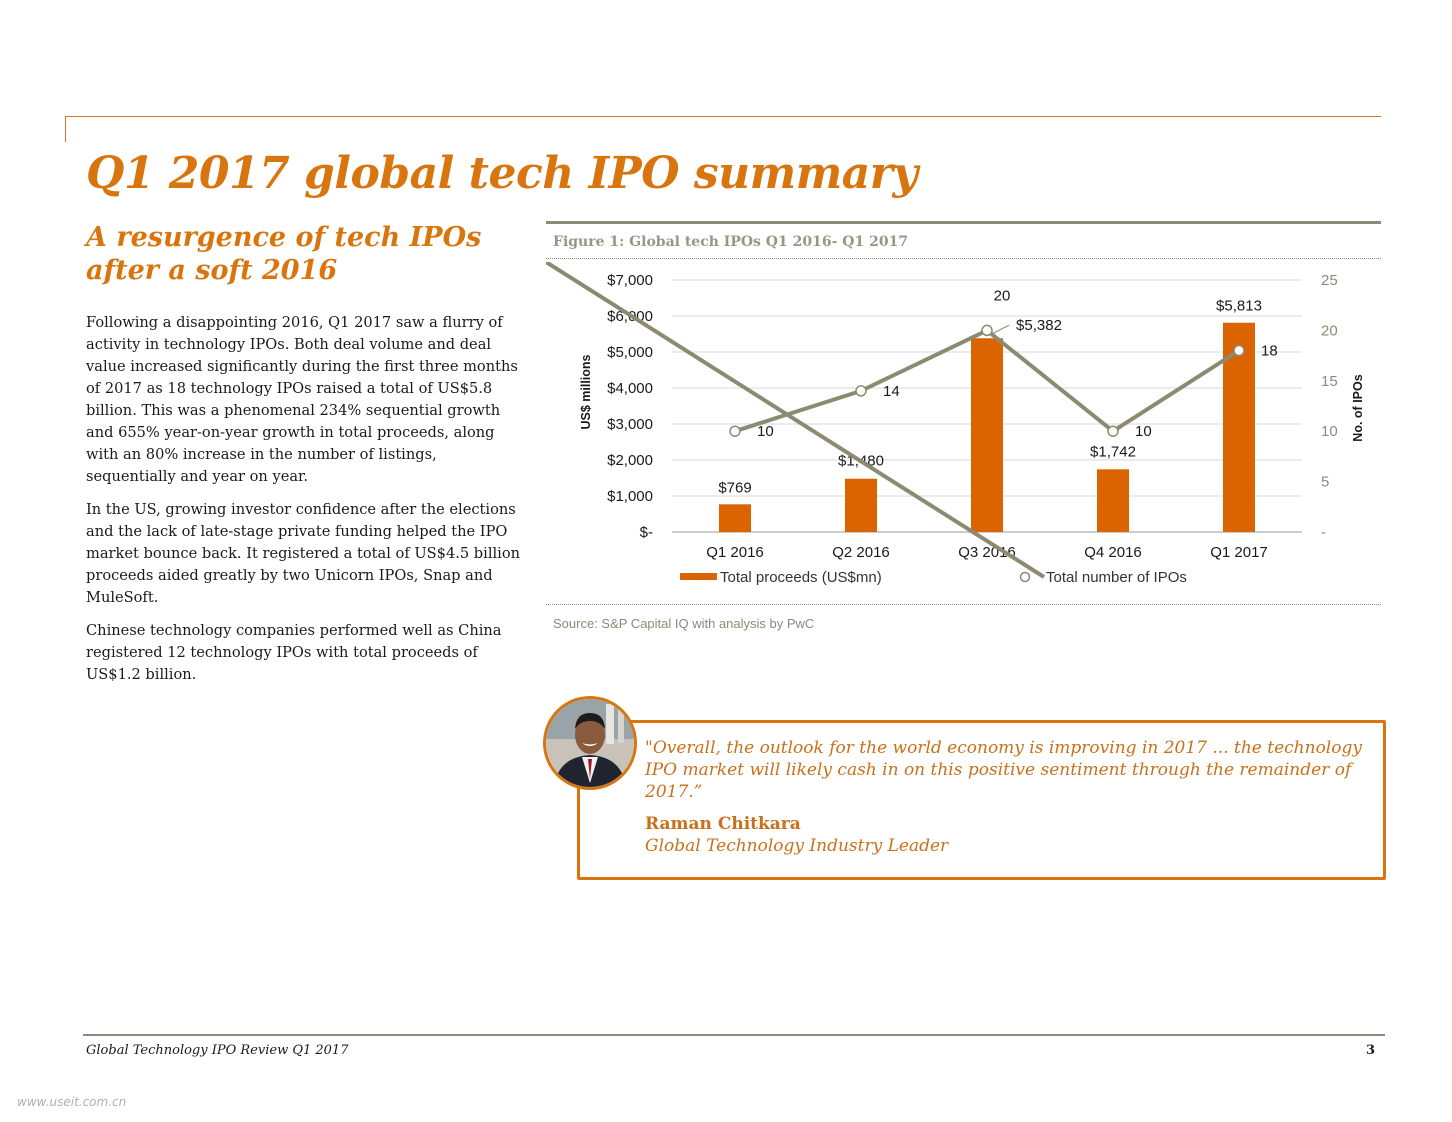 The height and width of the screenshot is (1122, 1452). I want to click on y-tick-label: $2,000, so click(630, 460).